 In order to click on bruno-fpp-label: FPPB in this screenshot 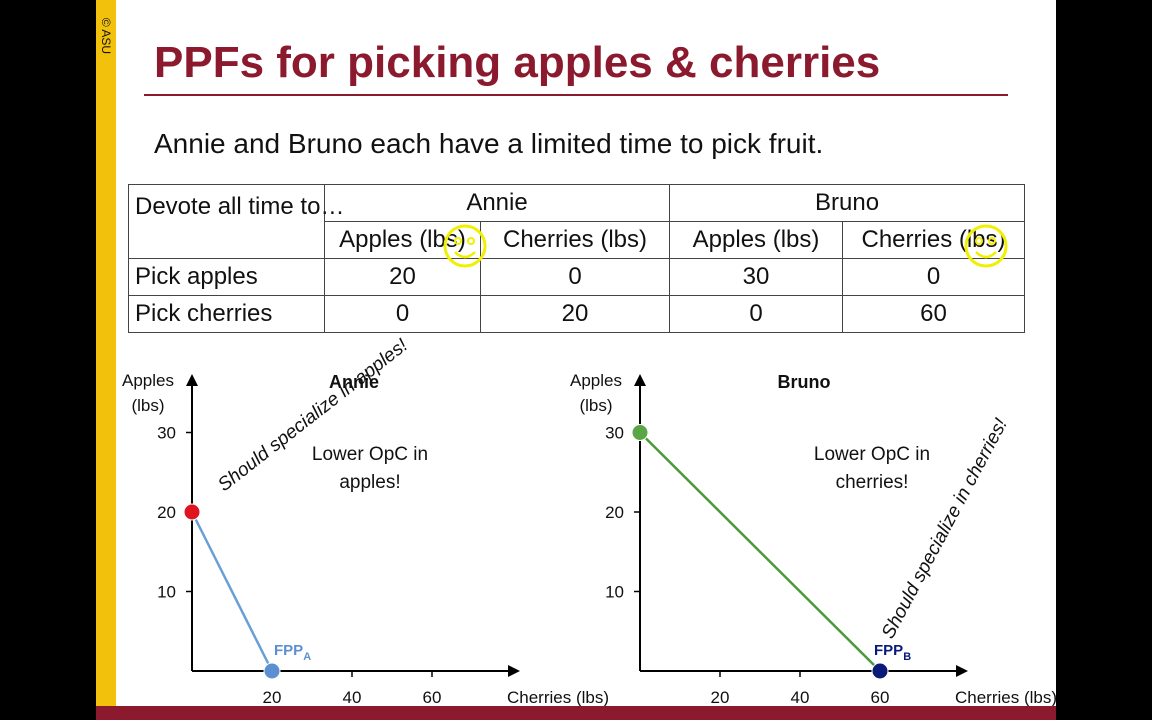, I will do `click(892, 652)`.